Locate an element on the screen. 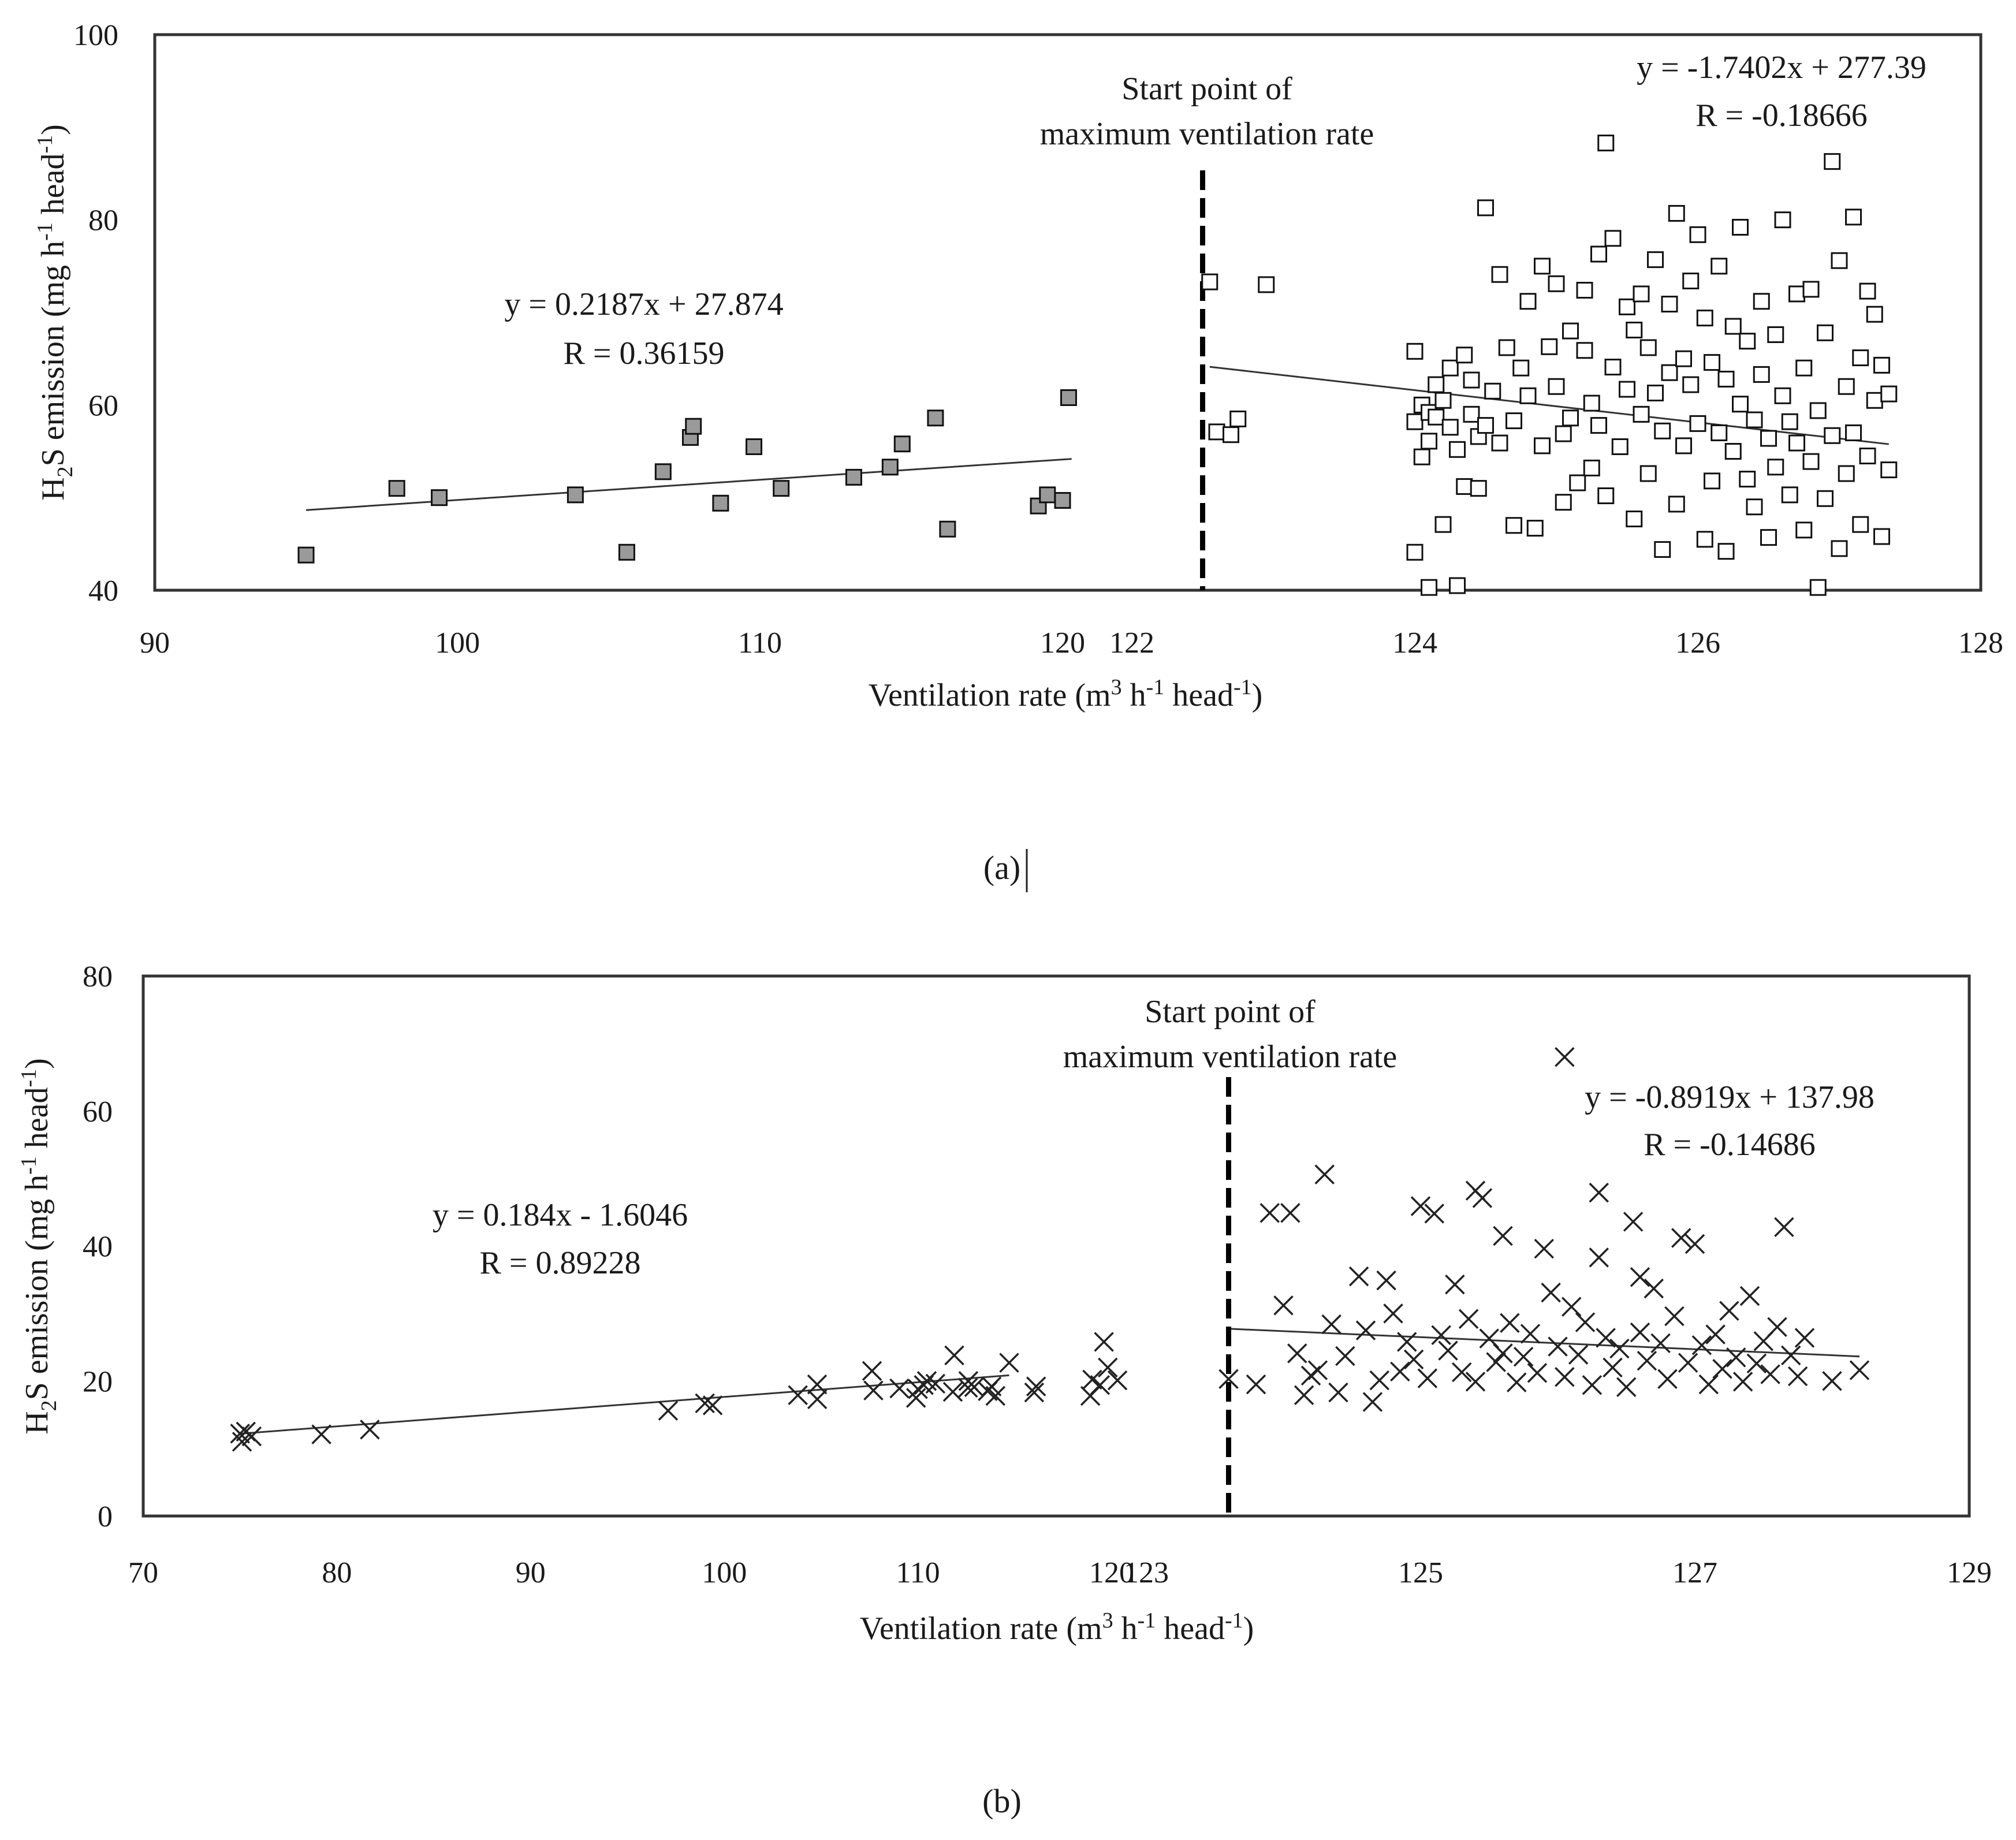  panel-label-b: (b) is located at coordinates (1002, 1801).